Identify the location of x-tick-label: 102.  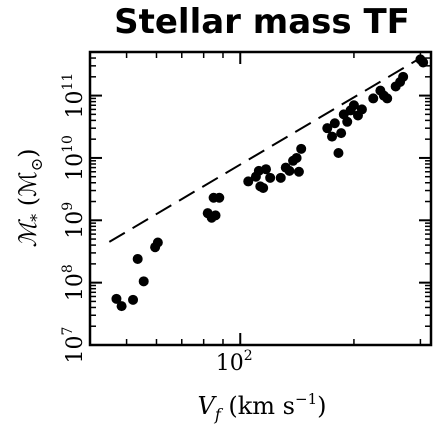
(234, 362).